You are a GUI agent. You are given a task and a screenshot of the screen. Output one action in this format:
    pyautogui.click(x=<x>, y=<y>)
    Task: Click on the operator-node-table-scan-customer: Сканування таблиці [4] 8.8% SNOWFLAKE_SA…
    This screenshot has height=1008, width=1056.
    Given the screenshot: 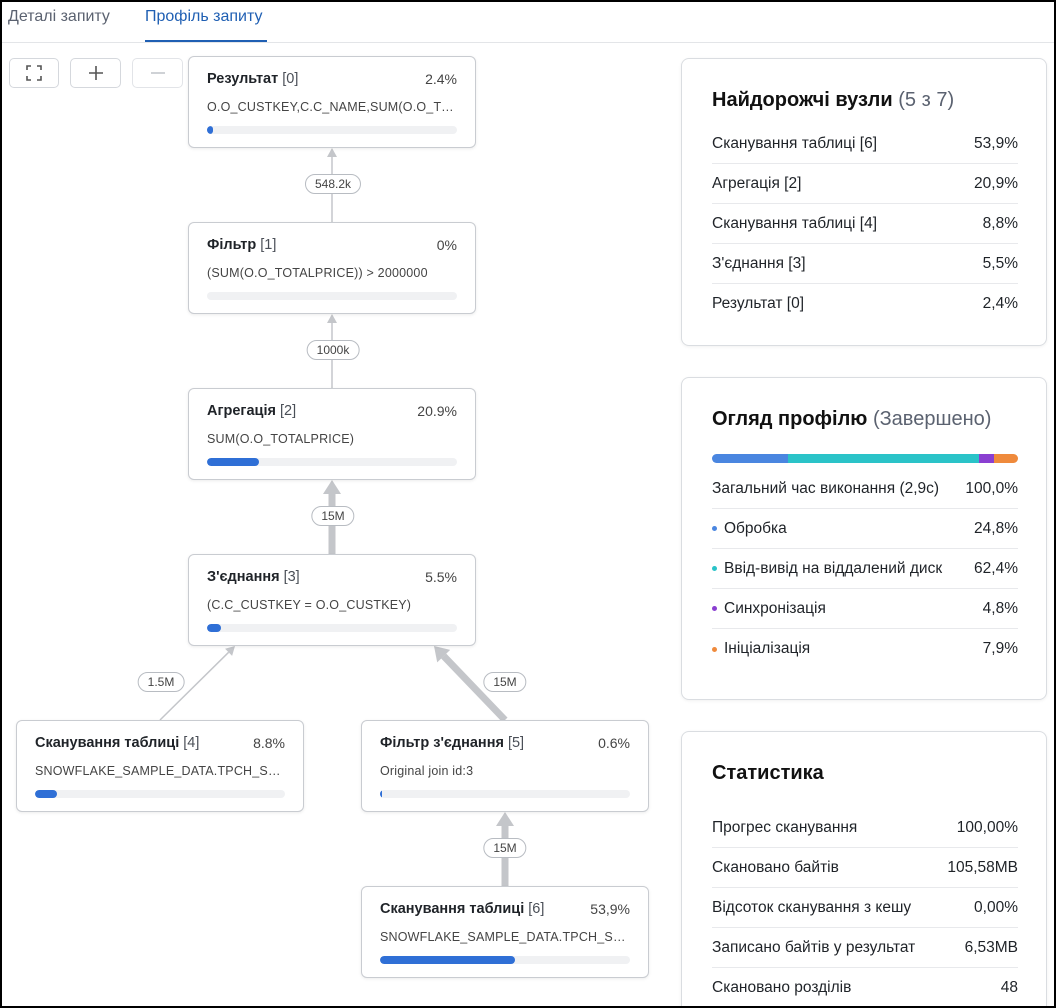 What is the action you would take?
    pyautogui.click(x=160, y=766)
    